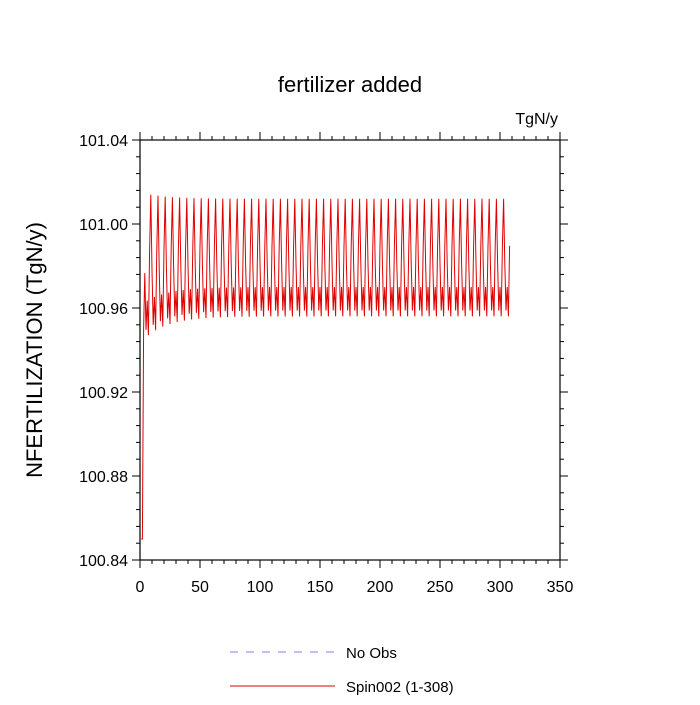 The width and height of the screenshot is (700, 705). I want to click on legend: No Obs Spin002 (1-308), so click(342, 670).